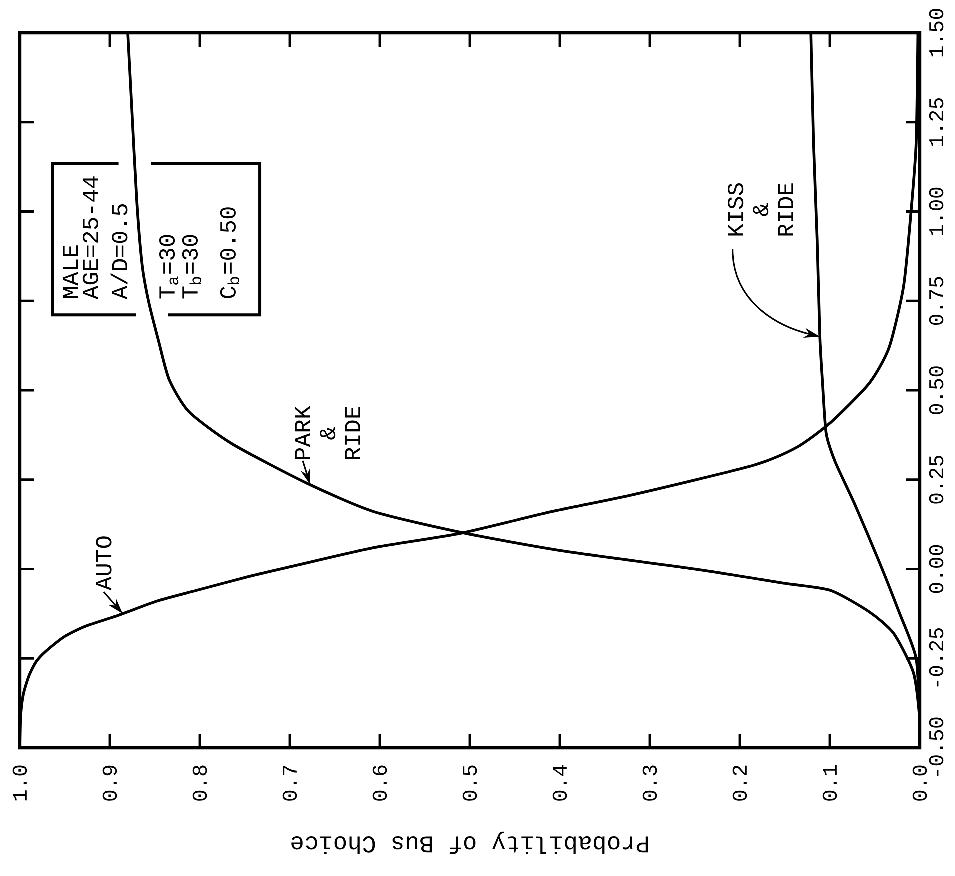  Describe the element at coordinates (470, 783) in the screenshot. I see `x-tick-label: 0.5` at that location.